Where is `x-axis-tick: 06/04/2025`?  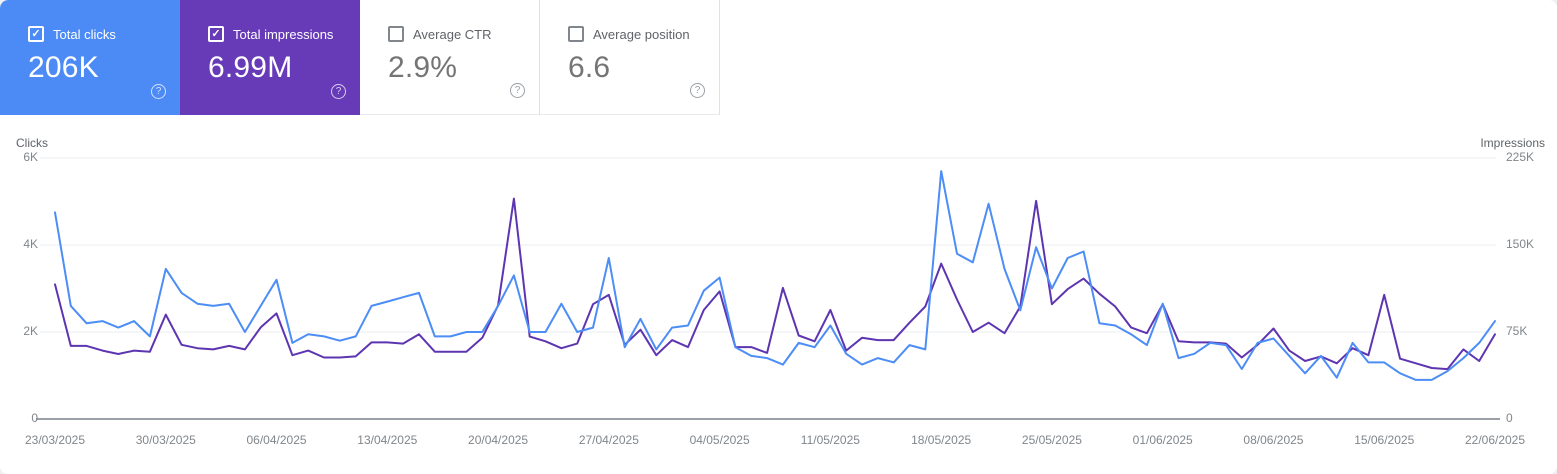 x-axis-tick: 06/04/2025 is located at coordinates (276, 440).